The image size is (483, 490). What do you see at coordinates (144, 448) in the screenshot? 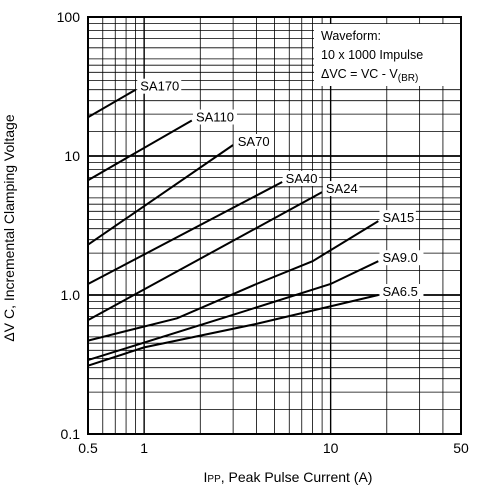
I see `x-tick-label: 1` at bounding box center [144, 448].